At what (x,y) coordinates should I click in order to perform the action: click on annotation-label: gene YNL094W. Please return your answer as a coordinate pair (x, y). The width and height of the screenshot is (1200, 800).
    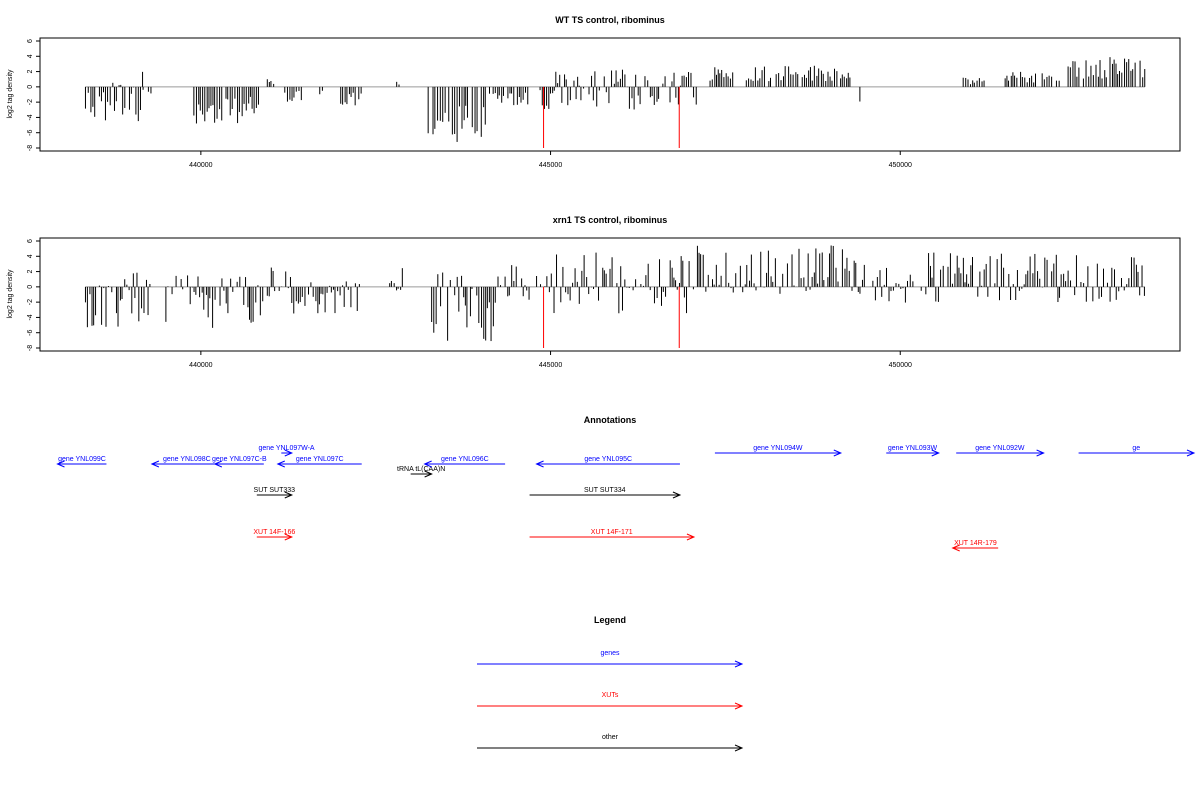
    Looking at the image, I should click on (778, 448).